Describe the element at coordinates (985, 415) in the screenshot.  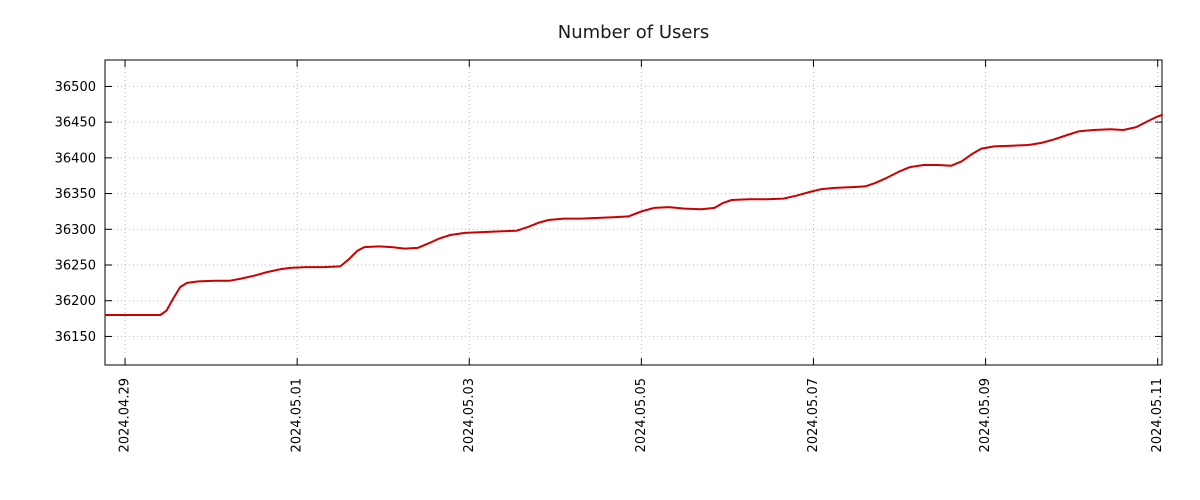
I see `x-tick-label: 2024.05.09` at that location.